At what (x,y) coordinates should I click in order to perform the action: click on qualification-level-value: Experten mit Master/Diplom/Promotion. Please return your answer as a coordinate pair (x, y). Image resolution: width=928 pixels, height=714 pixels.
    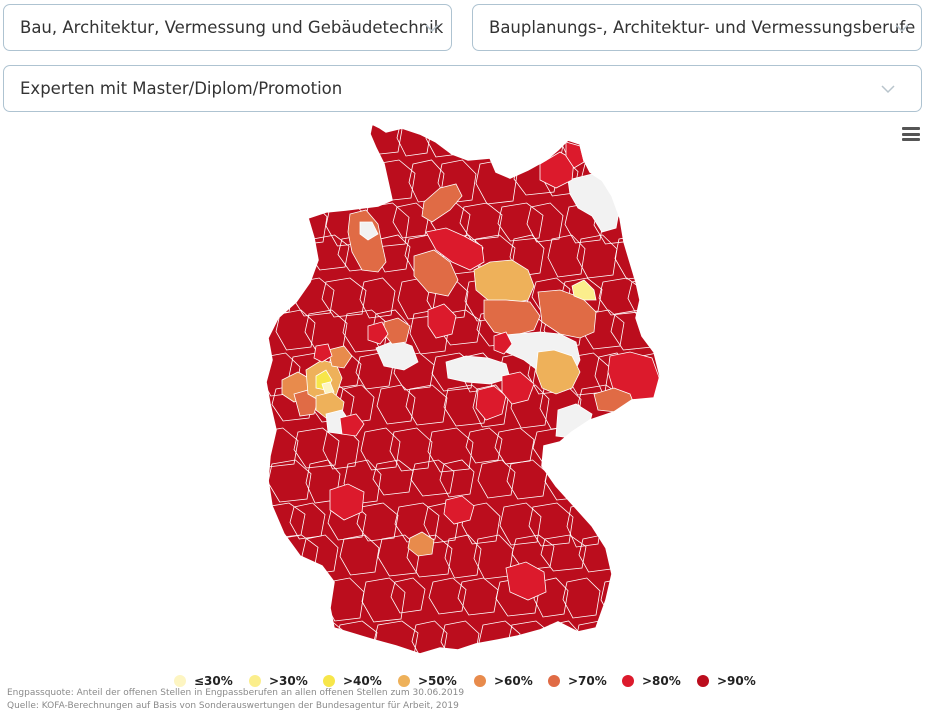
    Looking at the image, I should click on (181, 88).